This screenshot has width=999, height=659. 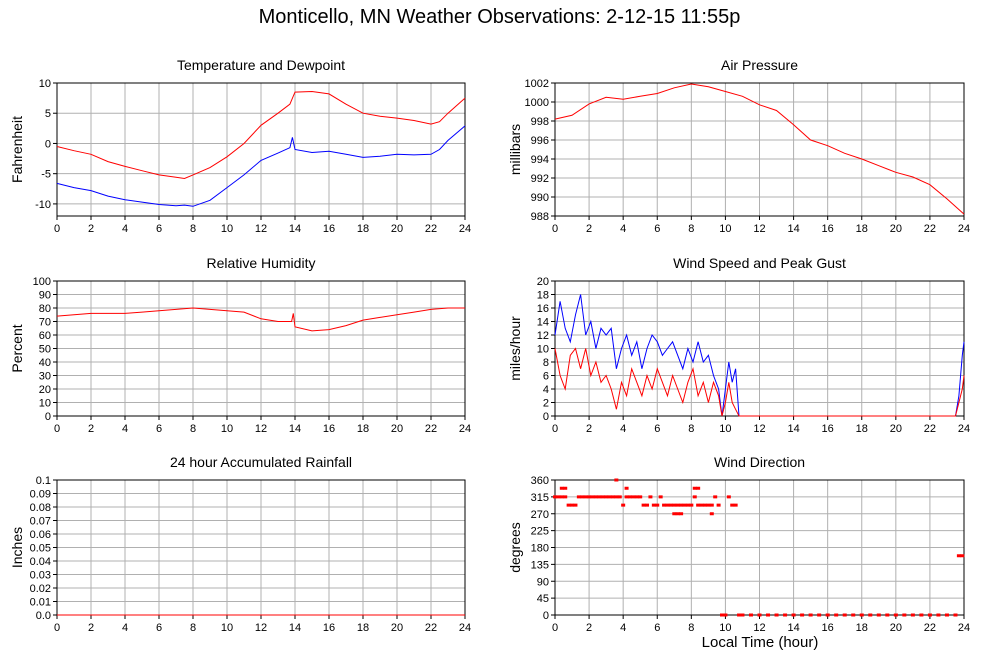 What do you see at coordinates (48, 417) in the screenshot?
I see `y-tick-label: 0` at bounding box center [48, 417].